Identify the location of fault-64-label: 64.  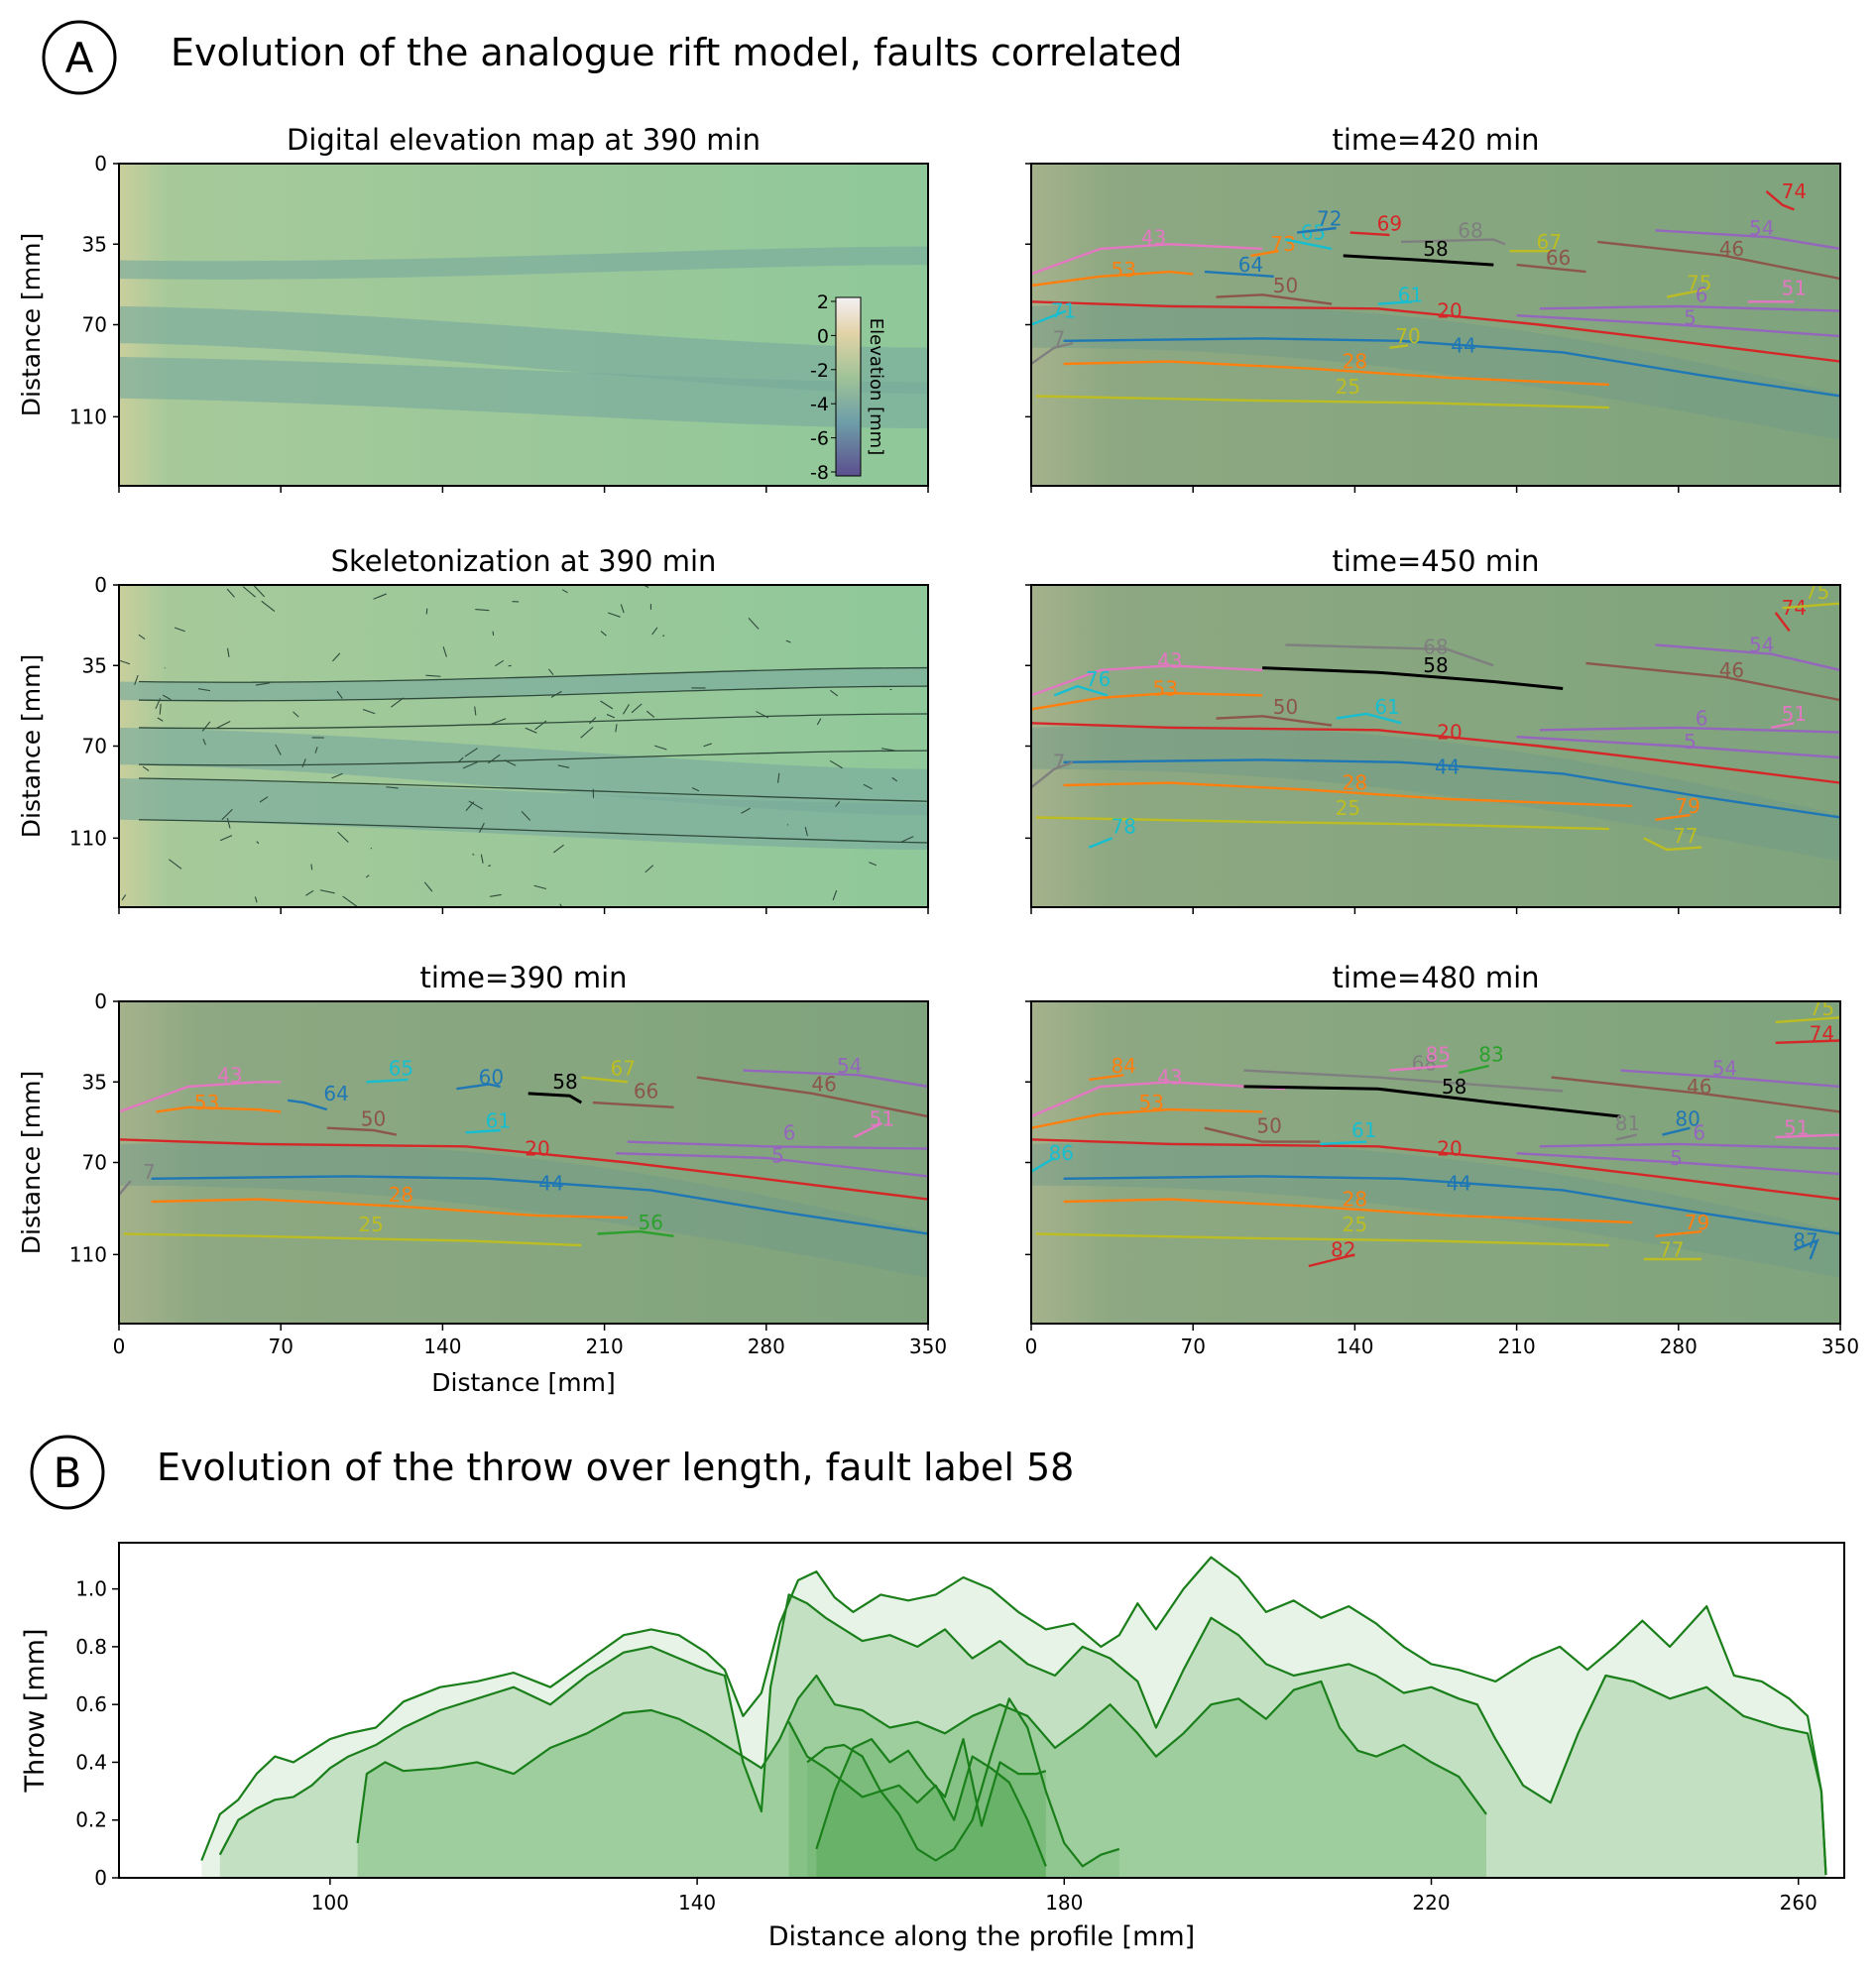
(1250, 265).